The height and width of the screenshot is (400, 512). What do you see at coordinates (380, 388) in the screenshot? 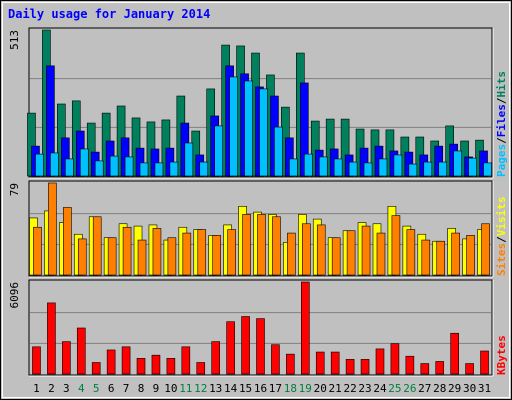
I see `x-tick-label: 24` at bounding box center [380, 388].